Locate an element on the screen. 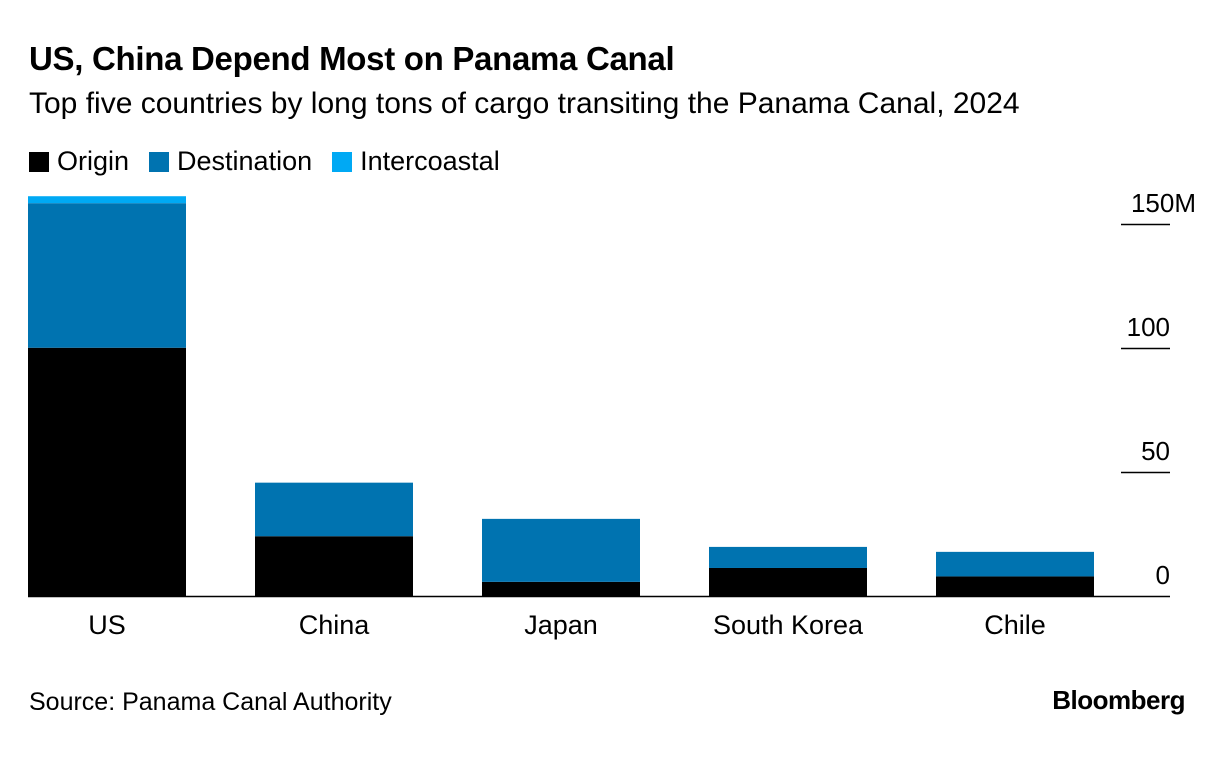 Image resolution: width=1223 pixels, height=760 pixels. bar-japan-destination is located at coordinates (561, 550).